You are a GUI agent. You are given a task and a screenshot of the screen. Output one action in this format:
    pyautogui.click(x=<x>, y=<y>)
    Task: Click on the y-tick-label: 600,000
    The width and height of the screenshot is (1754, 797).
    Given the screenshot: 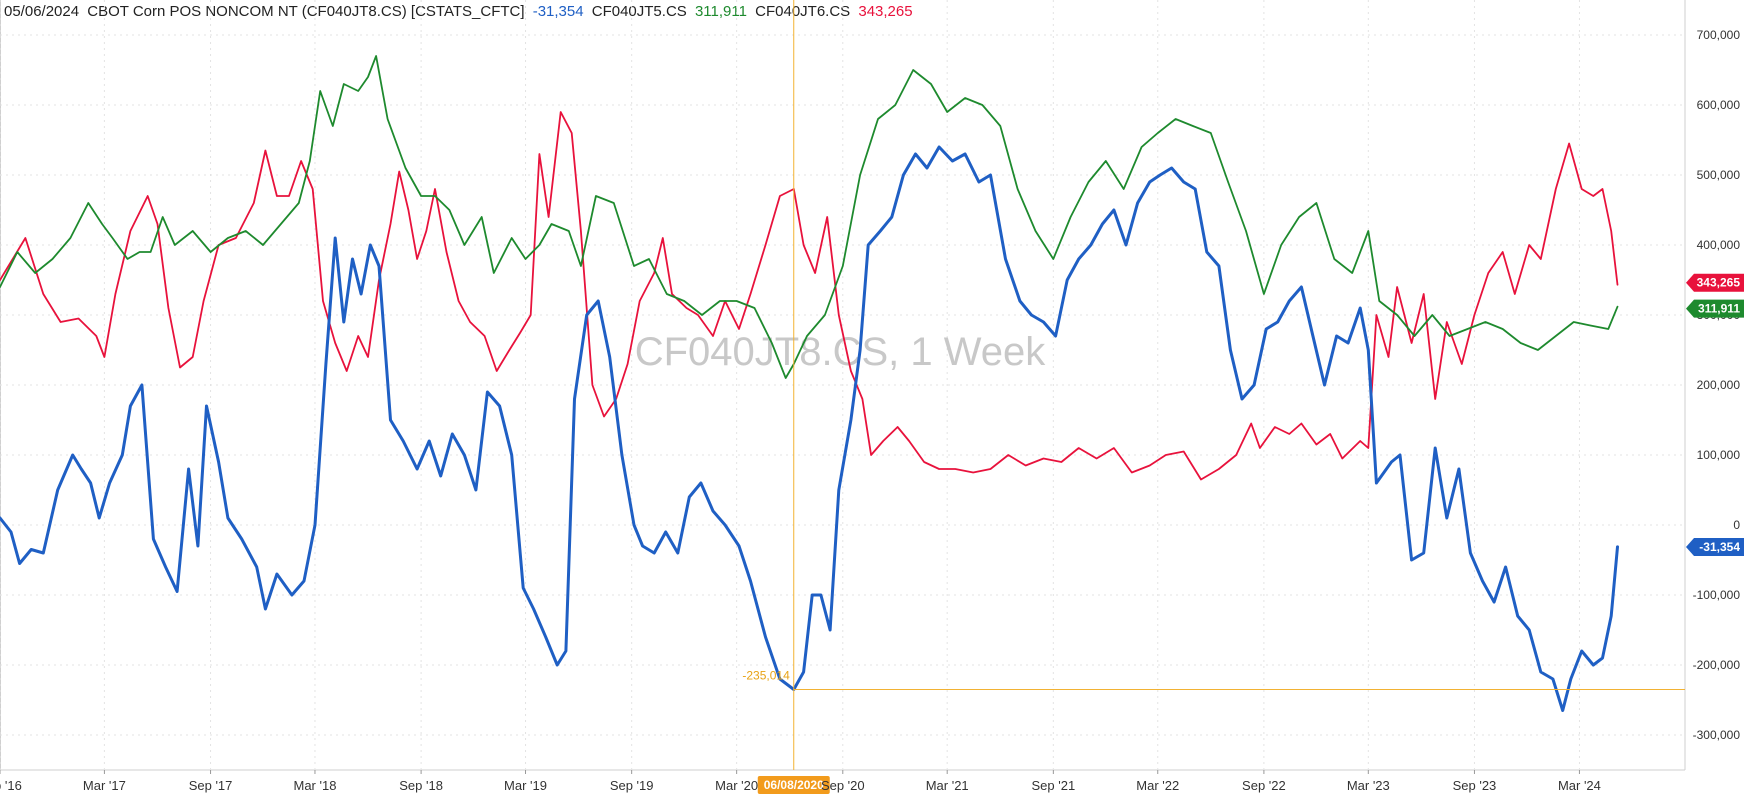 What is the action you would take?
    pyautogui.click(x=1719, y=105)
    